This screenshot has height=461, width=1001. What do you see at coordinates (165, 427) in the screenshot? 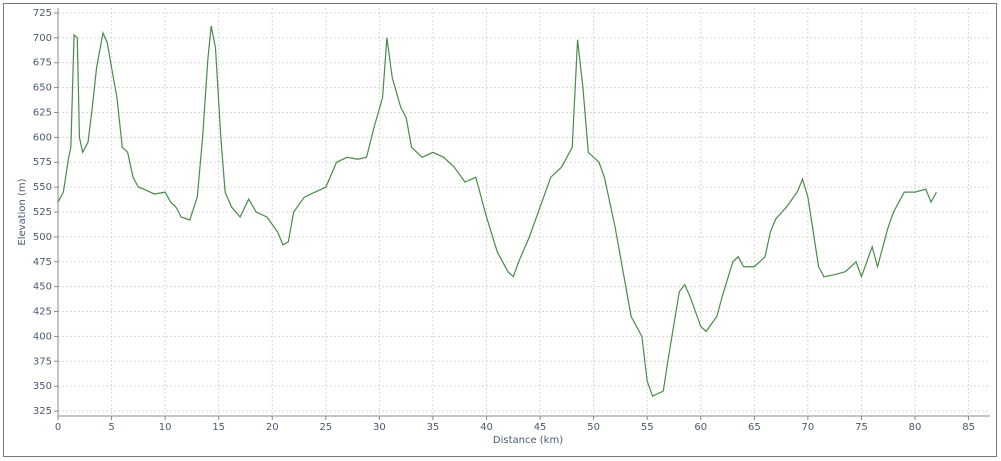
I see `x-tick-label: 10` at bounding box center [165, 427].